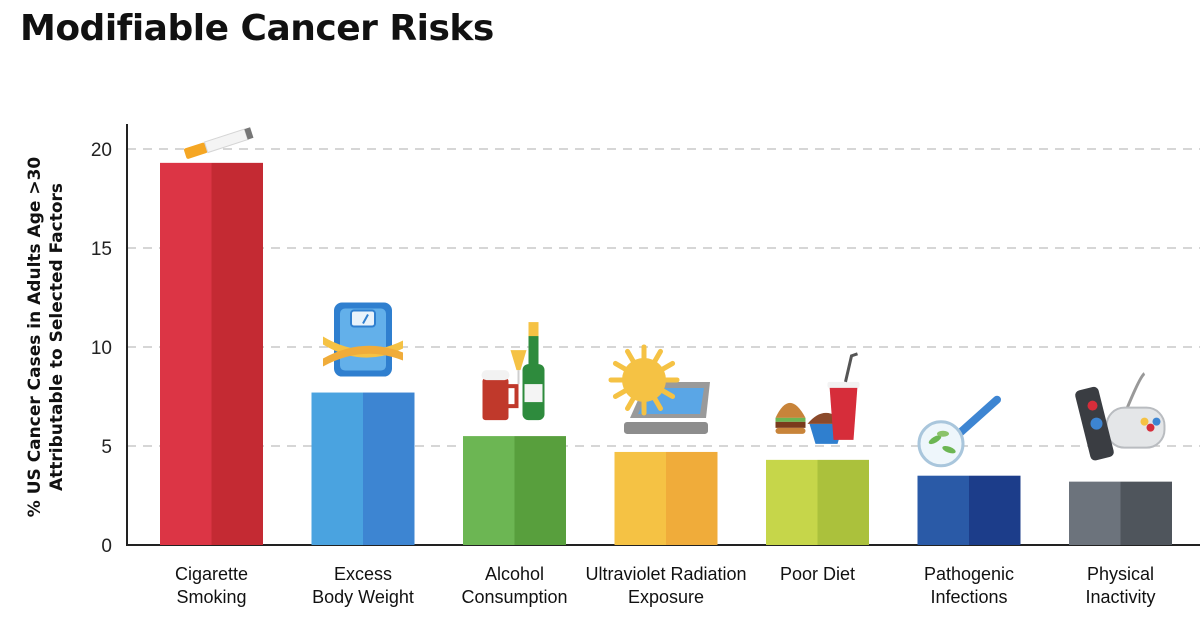  I want to click on y-tick-label: 10, so click(101, 348).